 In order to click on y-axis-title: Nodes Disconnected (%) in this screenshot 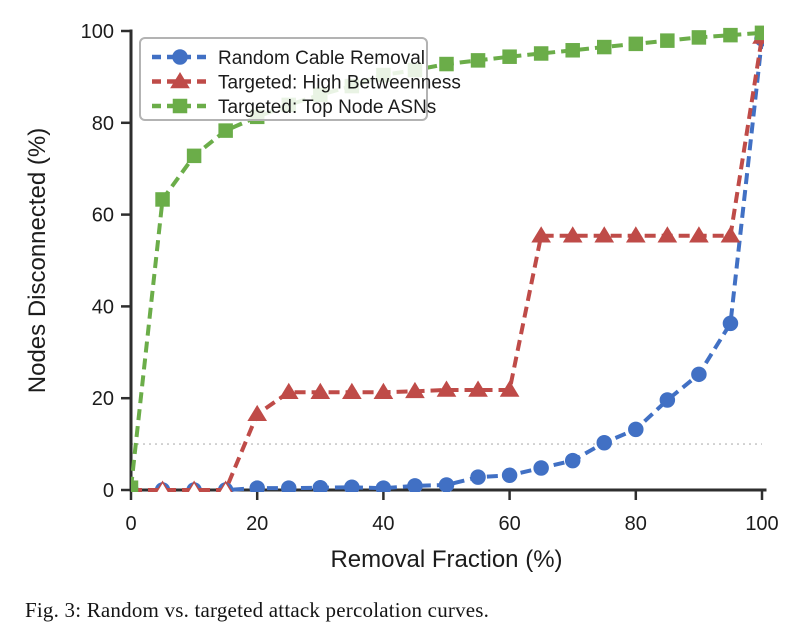, I will do `click(37, 260)`.